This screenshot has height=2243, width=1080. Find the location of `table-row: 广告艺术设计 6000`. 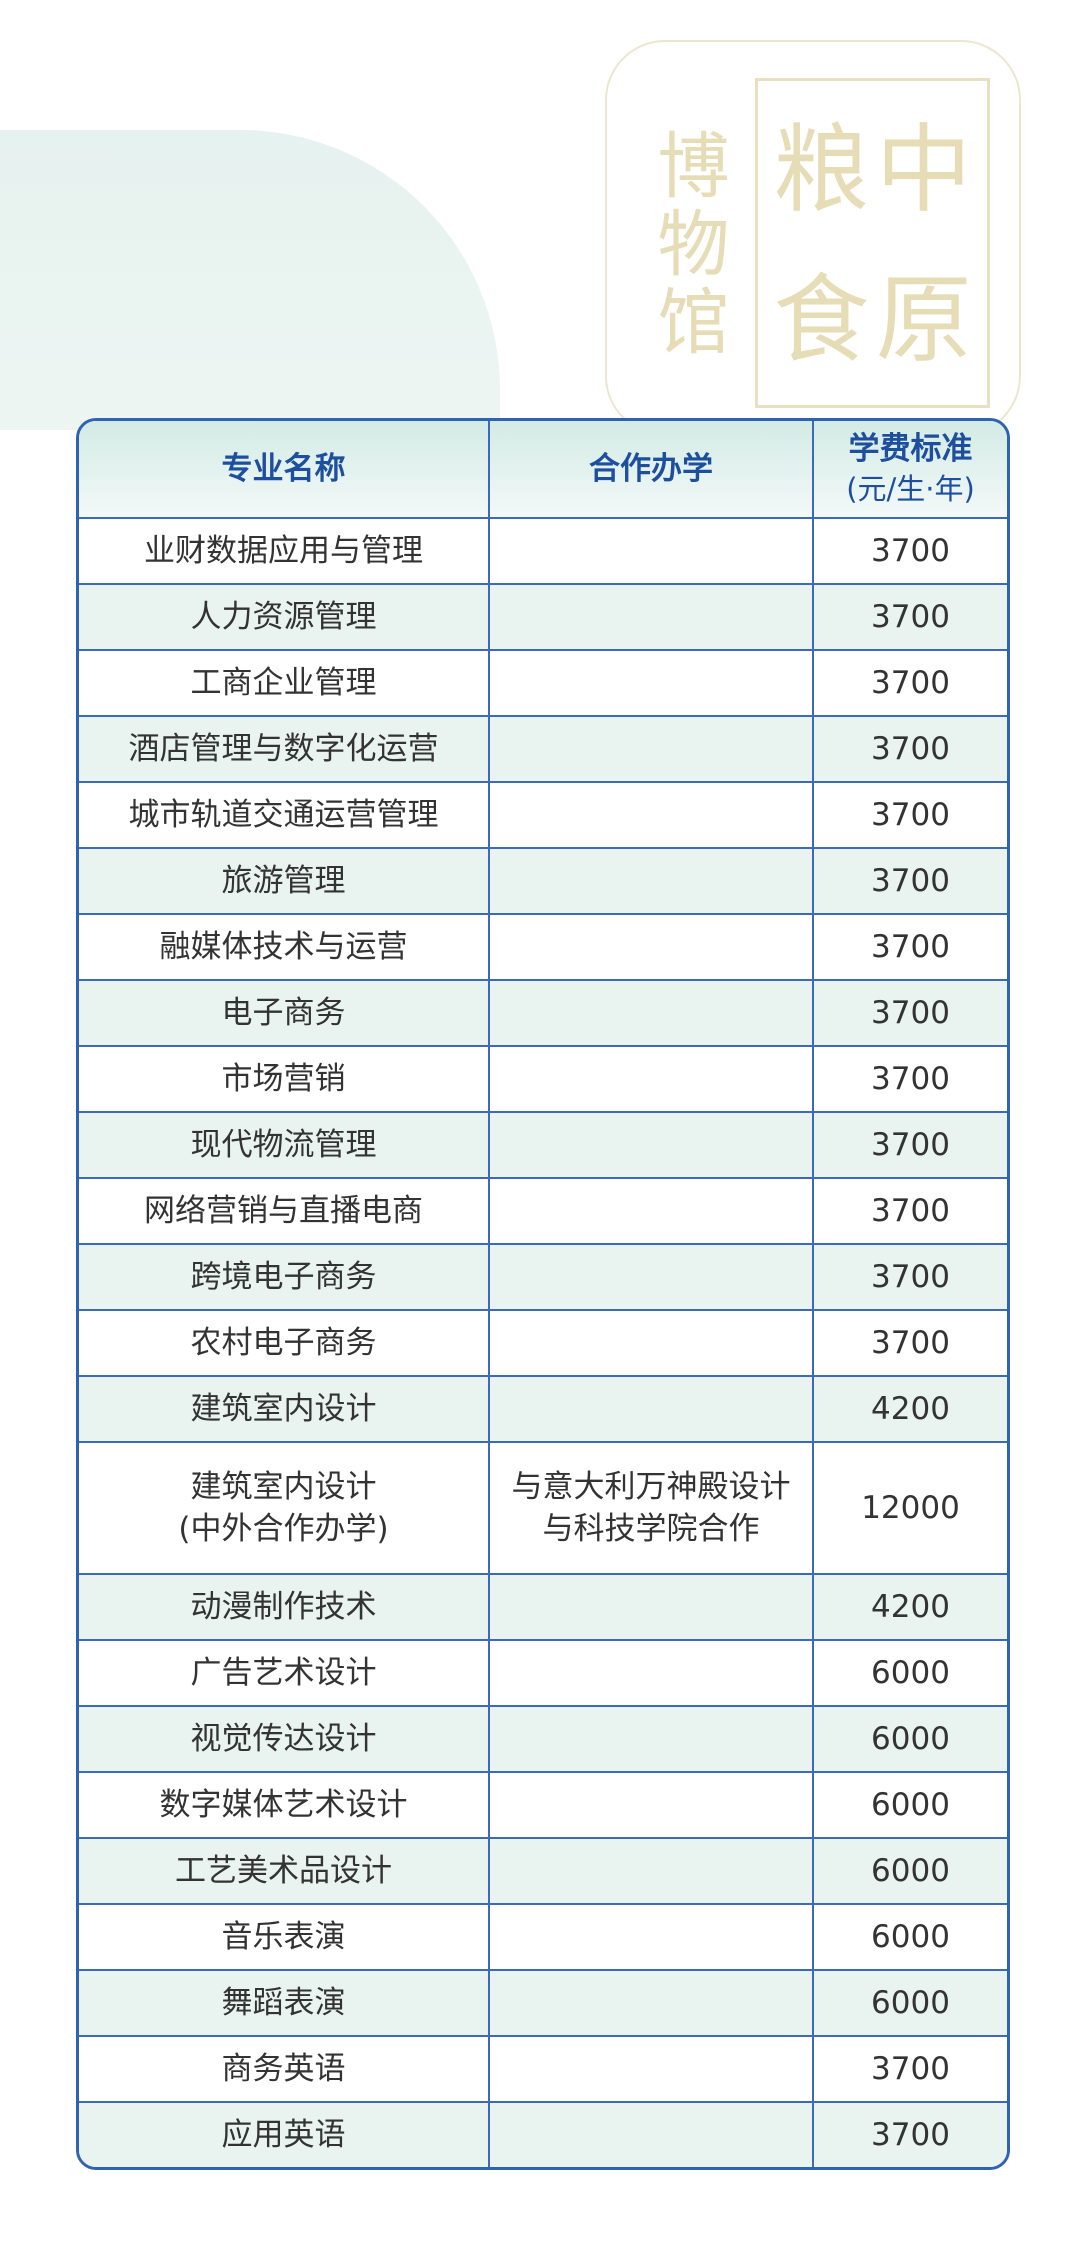

table-row: 广告艺术设计 6000 is located at coordinates (543, 1674).